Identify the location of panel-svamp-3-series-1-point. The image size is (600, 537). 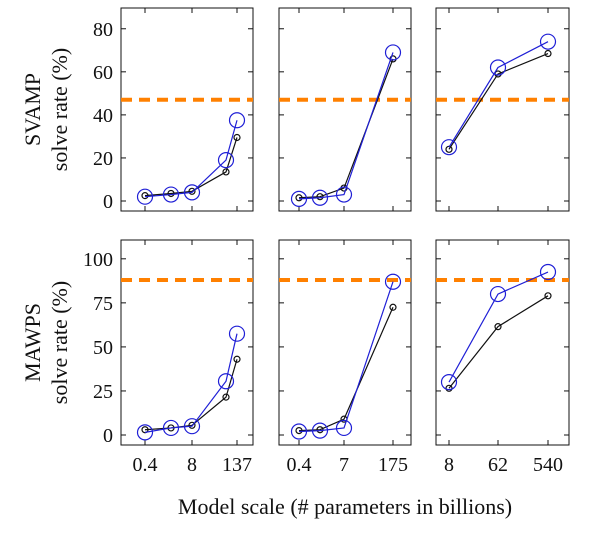
(548, 53).